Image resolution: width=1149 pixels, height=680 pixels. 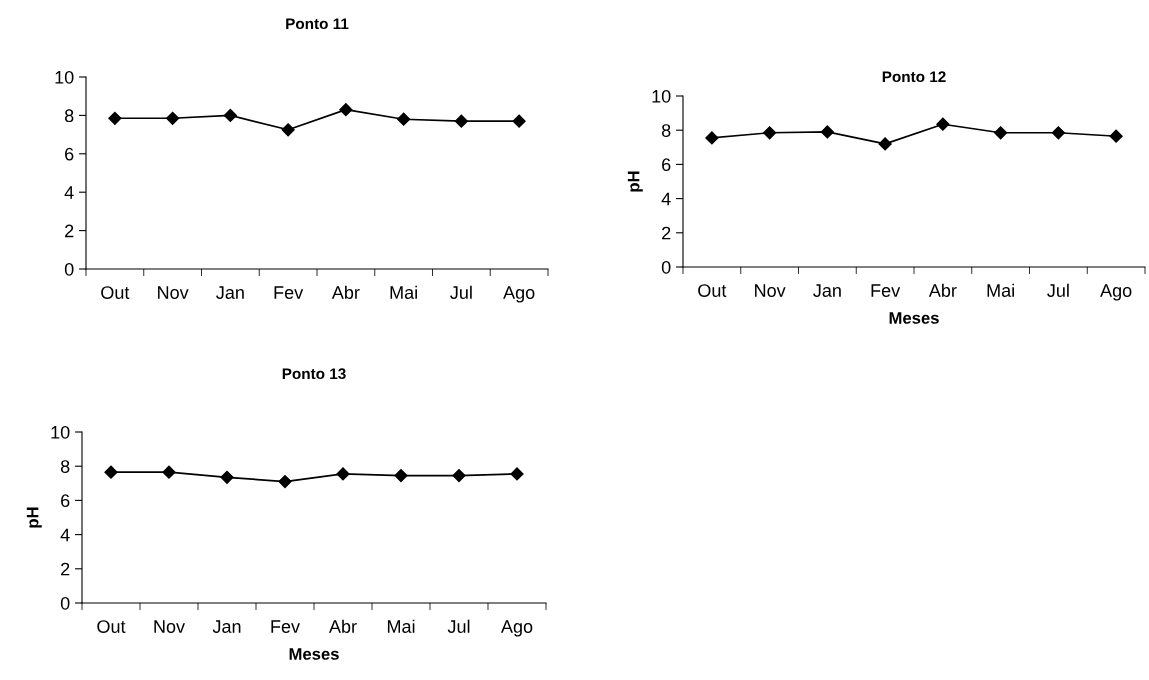 What do you see at coordinates (914, 77) in the screenshot?
I see `chart-title: Ponto 12` at bounding box center [914, 77].